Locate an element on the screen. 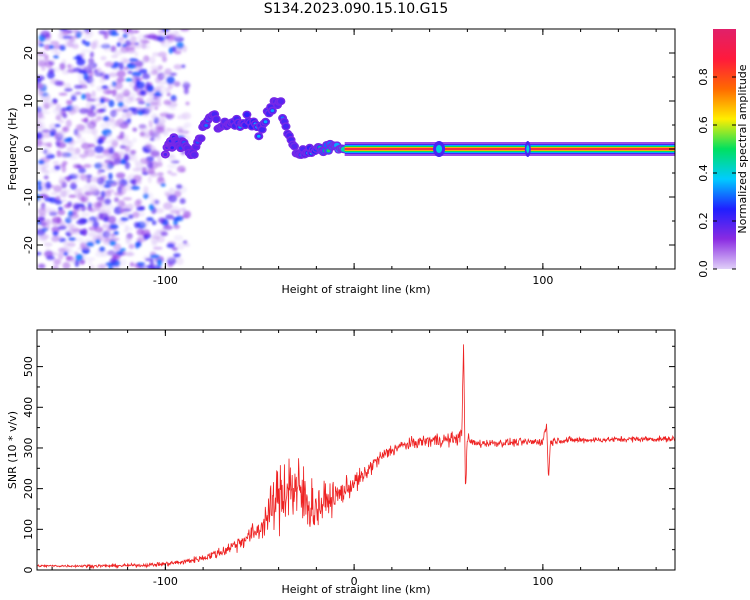 Image resolution: width=750 pixels, height=600 pixels. y-tick-label: 200 is located at coordinates (28, 488).